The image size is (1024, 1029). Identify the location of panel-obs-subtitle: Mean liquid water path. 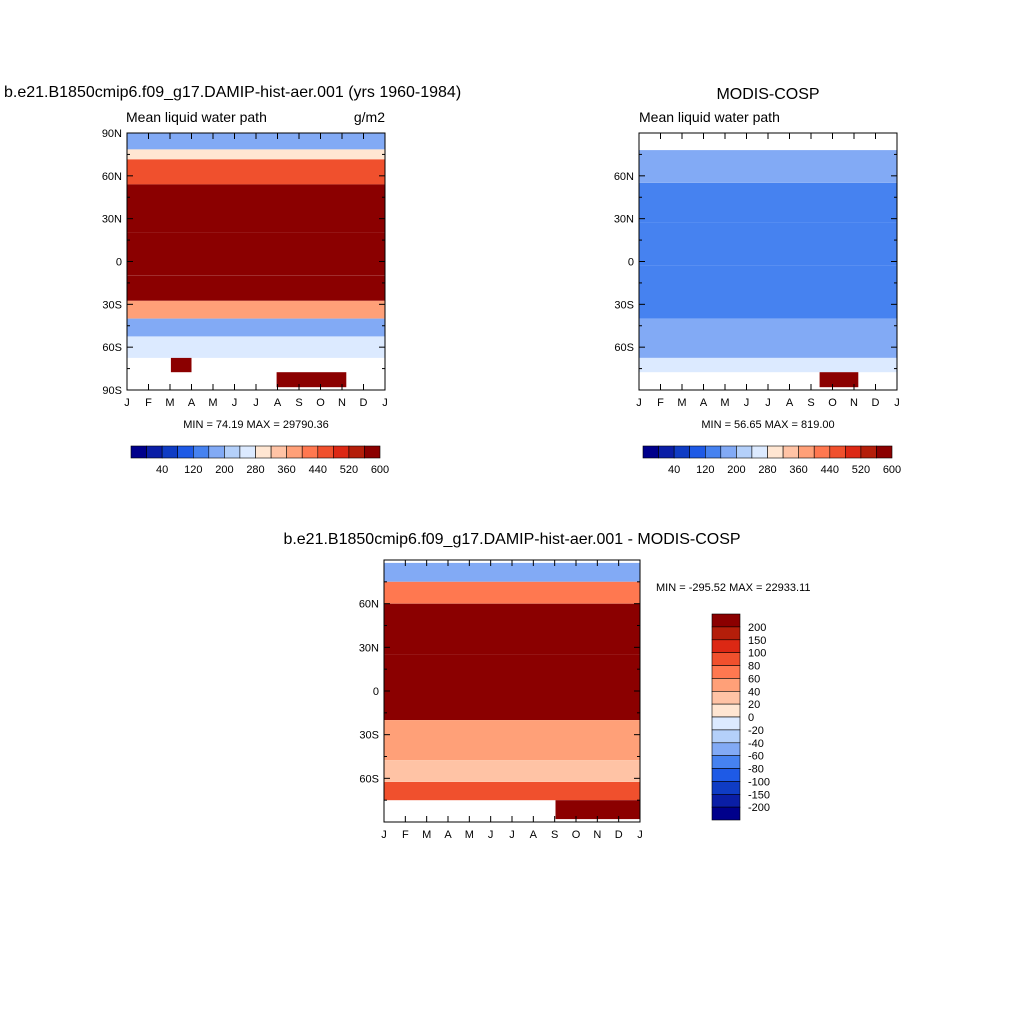
(709, 117).